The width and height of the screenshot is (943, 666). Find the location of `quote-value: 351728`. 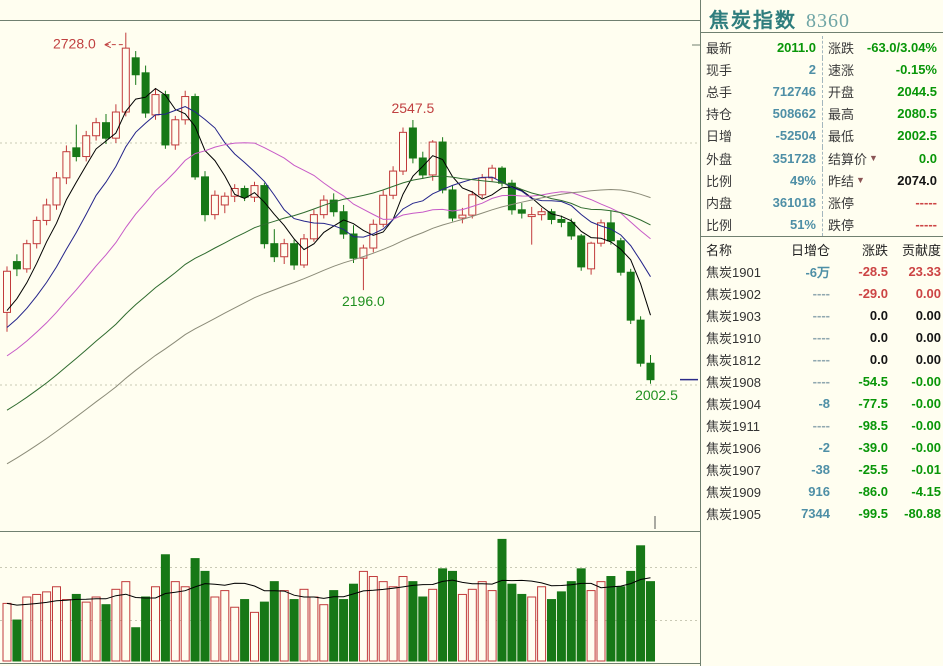

quote-value: 351728 is located at coordinates (794, 158).